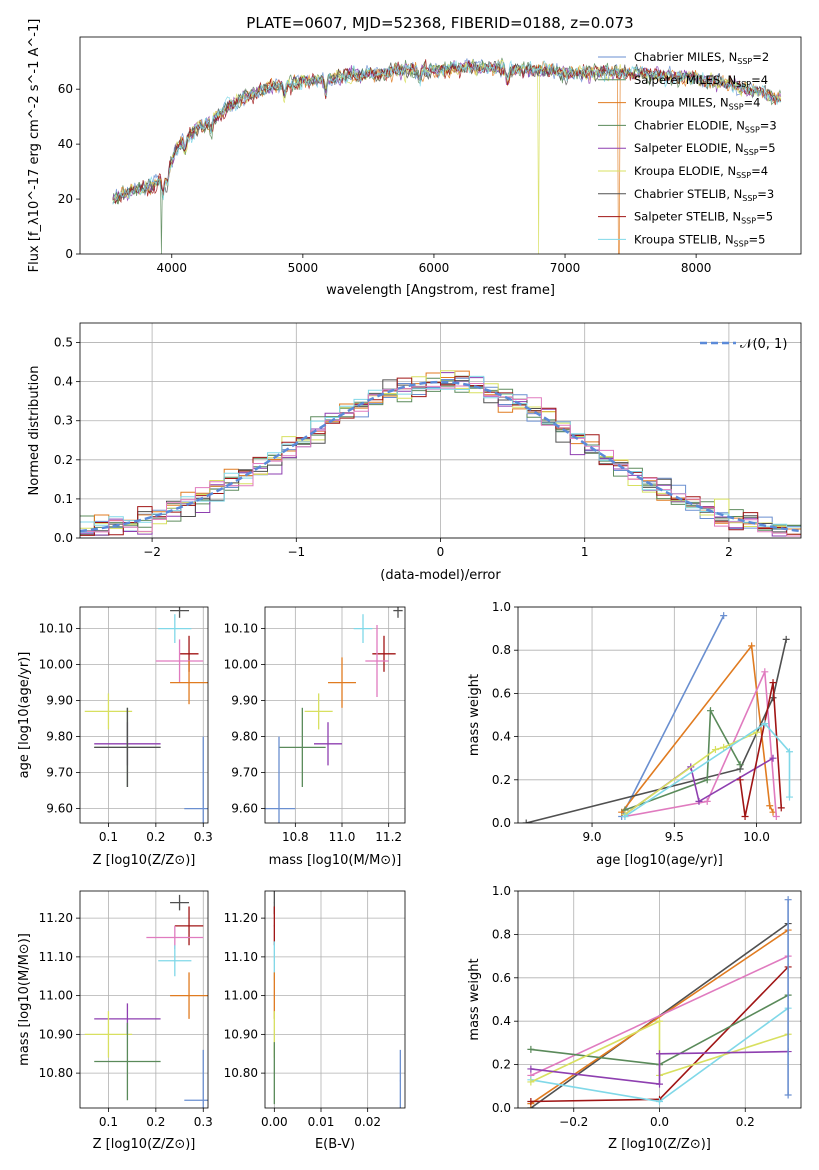 The width and height of the screenshot is (819, 1170). I want to click on plot-area-weight-vs-age, so click(657, 717).